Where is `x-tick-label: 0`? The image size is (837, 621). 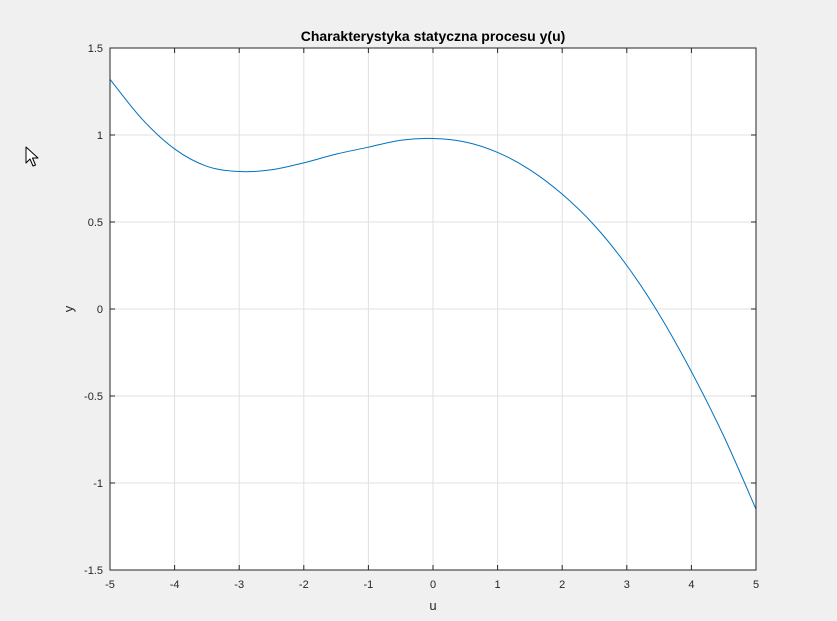
x-tick-label: 0 is located at coordinates (433, 585).